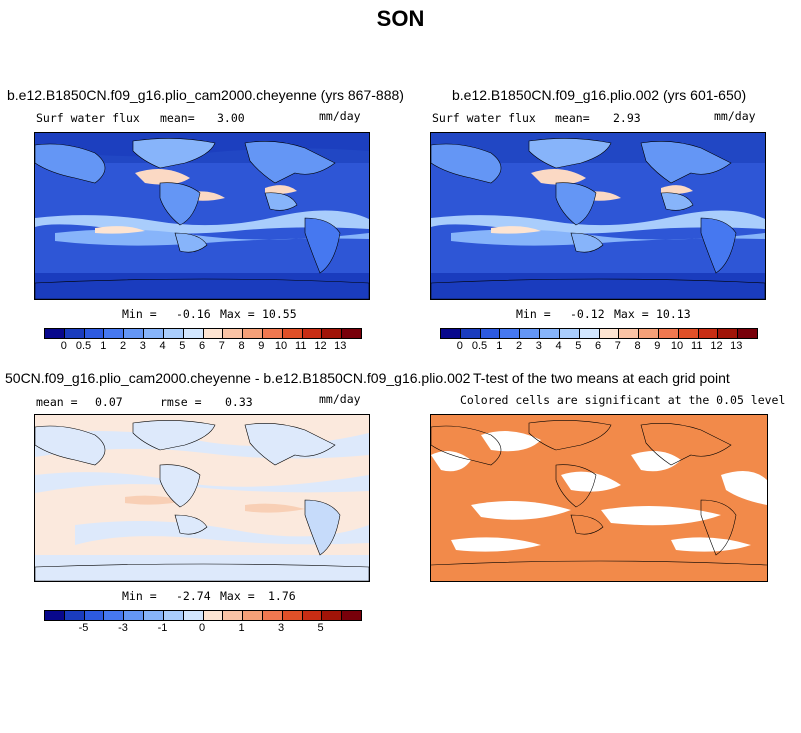 This screenshot has height=733, width=801. I want to click on rmse-value-bottom-left: 0.33, so click(239, 402).